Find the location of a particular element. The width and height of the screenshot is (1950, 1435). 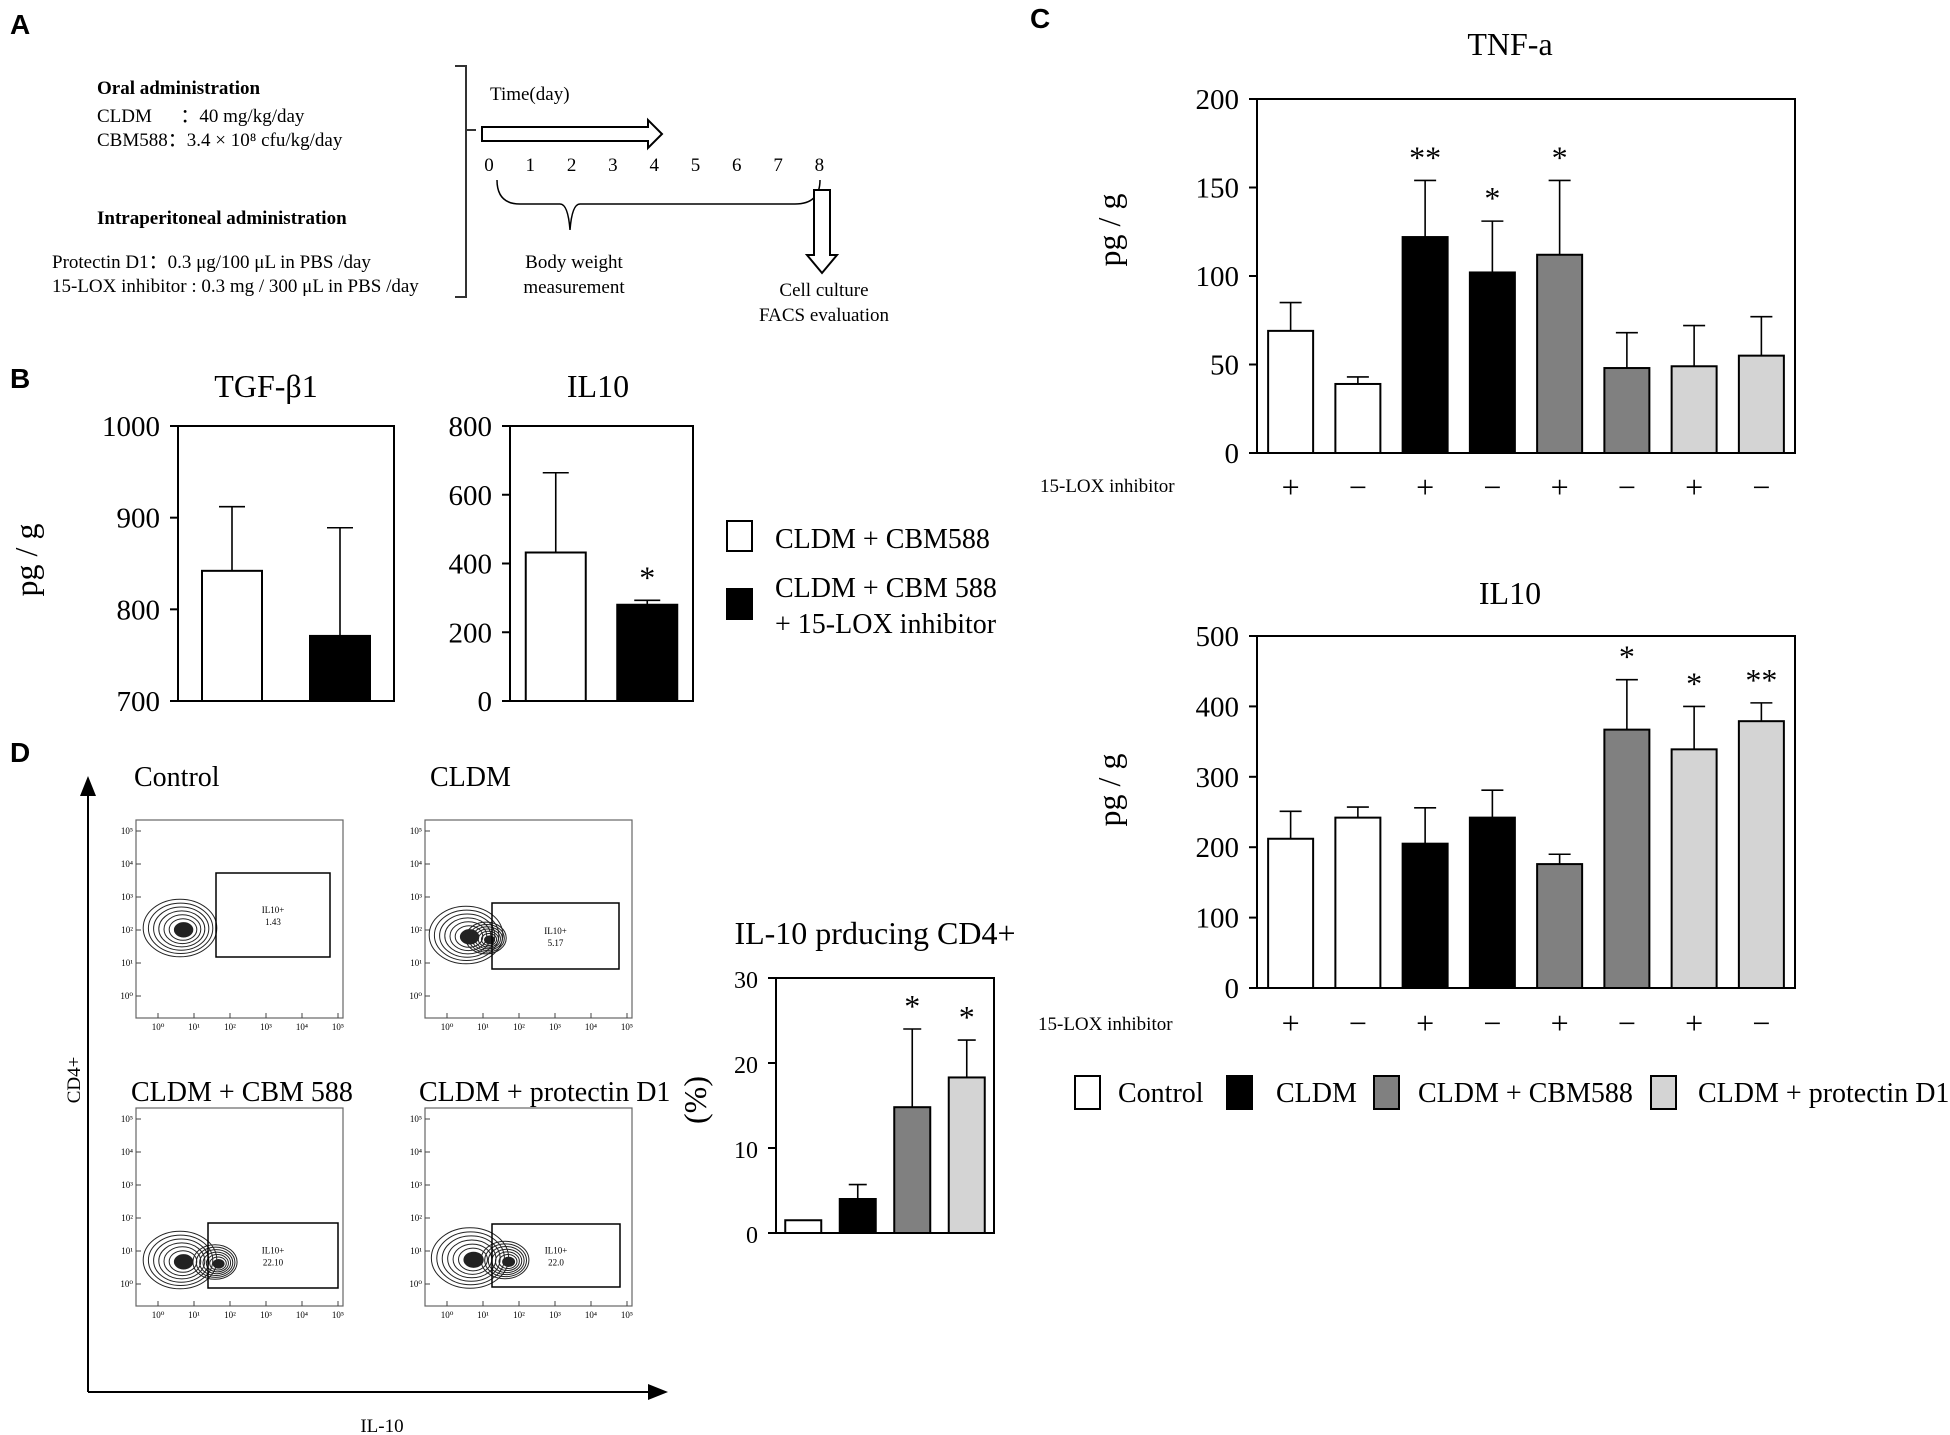

gate-value: 1.43 is located at coordinates (273, 922).